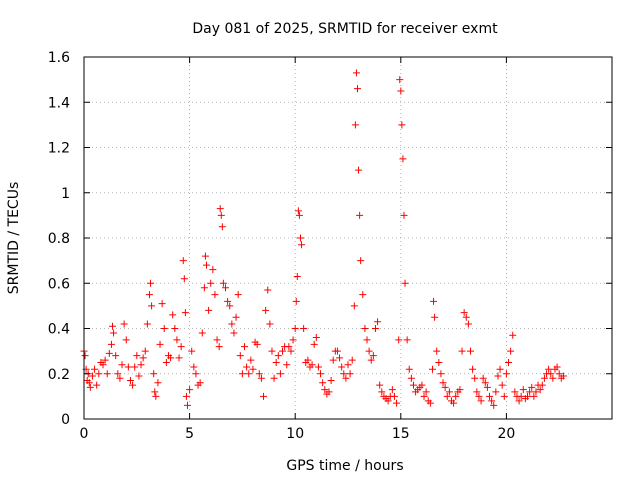 Image resolution: width=640 pixels, height=484 pixels. Describe the element at coordinates (59, 330) in the screenshot. I see `y-tick-label: 0.4` at that location.